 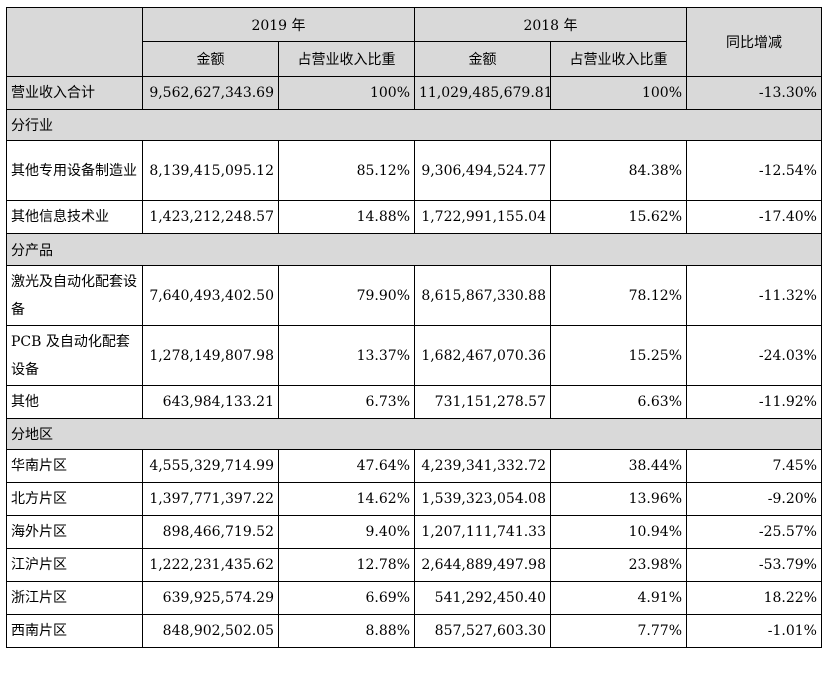 I want to click on header-yoy: 同比增减, so click(x=754, y=42).